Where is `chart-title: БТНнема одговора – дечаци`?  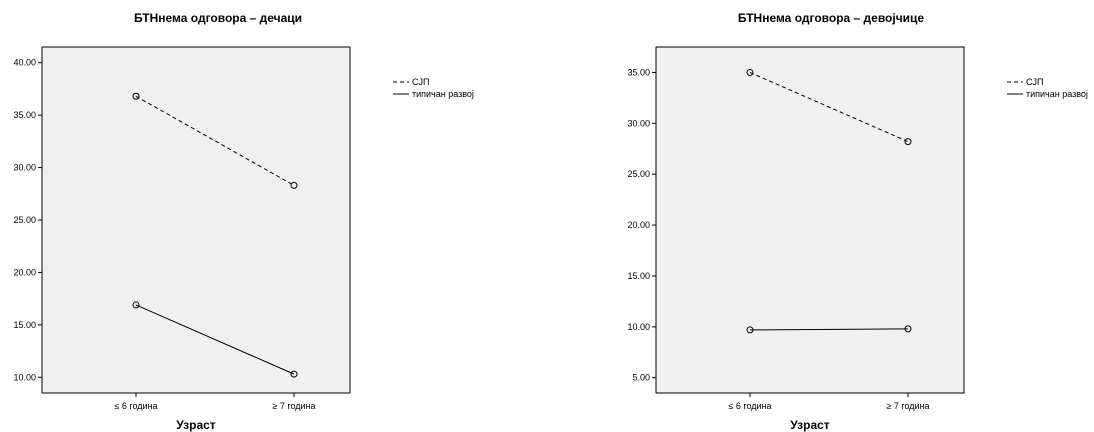
chart-title: БТНнема одговора – дечаци is located at coordinates (218, 18).